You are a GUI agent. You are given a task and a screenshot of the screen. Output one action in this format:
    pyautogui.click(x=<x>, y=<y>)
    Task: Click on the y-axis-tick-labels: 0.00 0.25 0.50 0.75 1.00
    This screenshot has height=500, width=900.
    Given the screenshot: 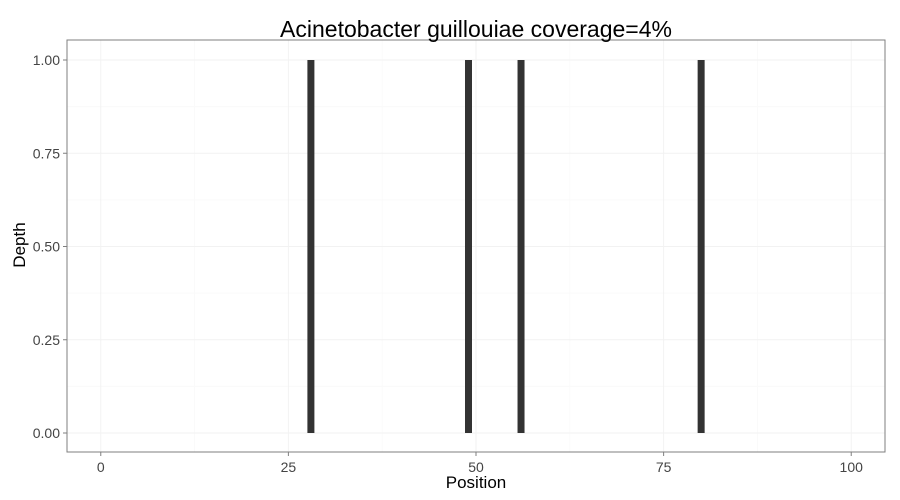 What is the action you would take?
    pyautogui.click(x=46, y=246)
    